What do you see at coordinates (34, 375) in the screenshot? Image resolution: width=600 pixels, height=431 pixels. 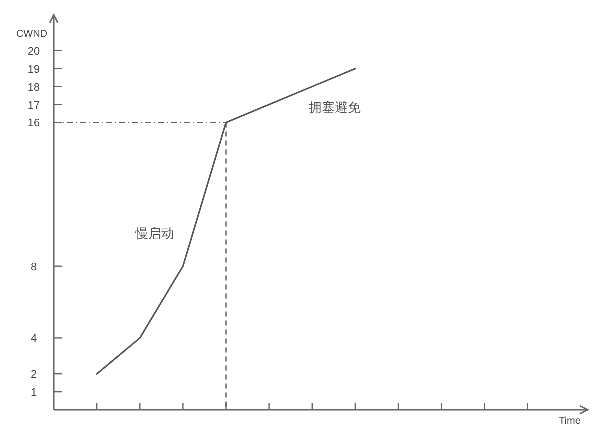 I see `y-tick-label: 2` at bounding box center [34, 375].